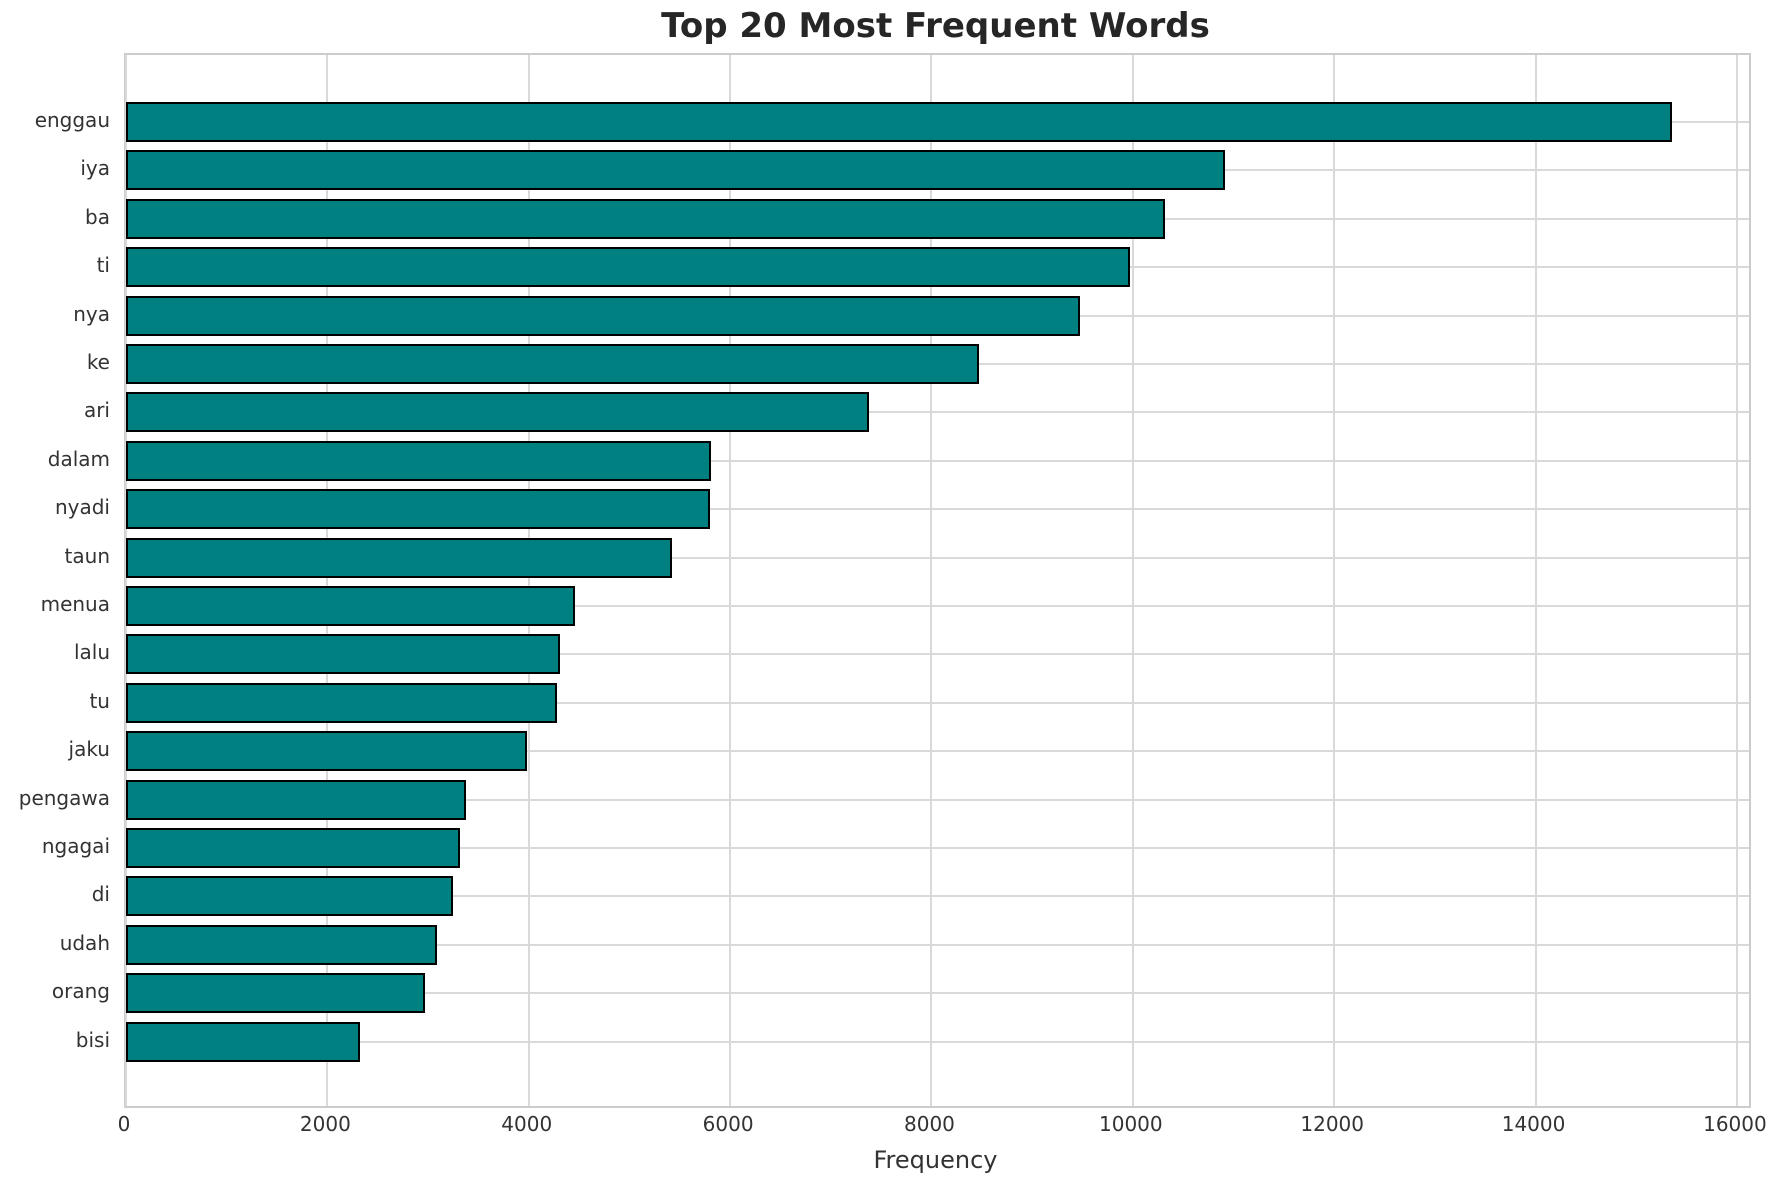 The height and width of the screenshot is (1185, 1783). I want to click on bar-jaku, so click(326, 751).